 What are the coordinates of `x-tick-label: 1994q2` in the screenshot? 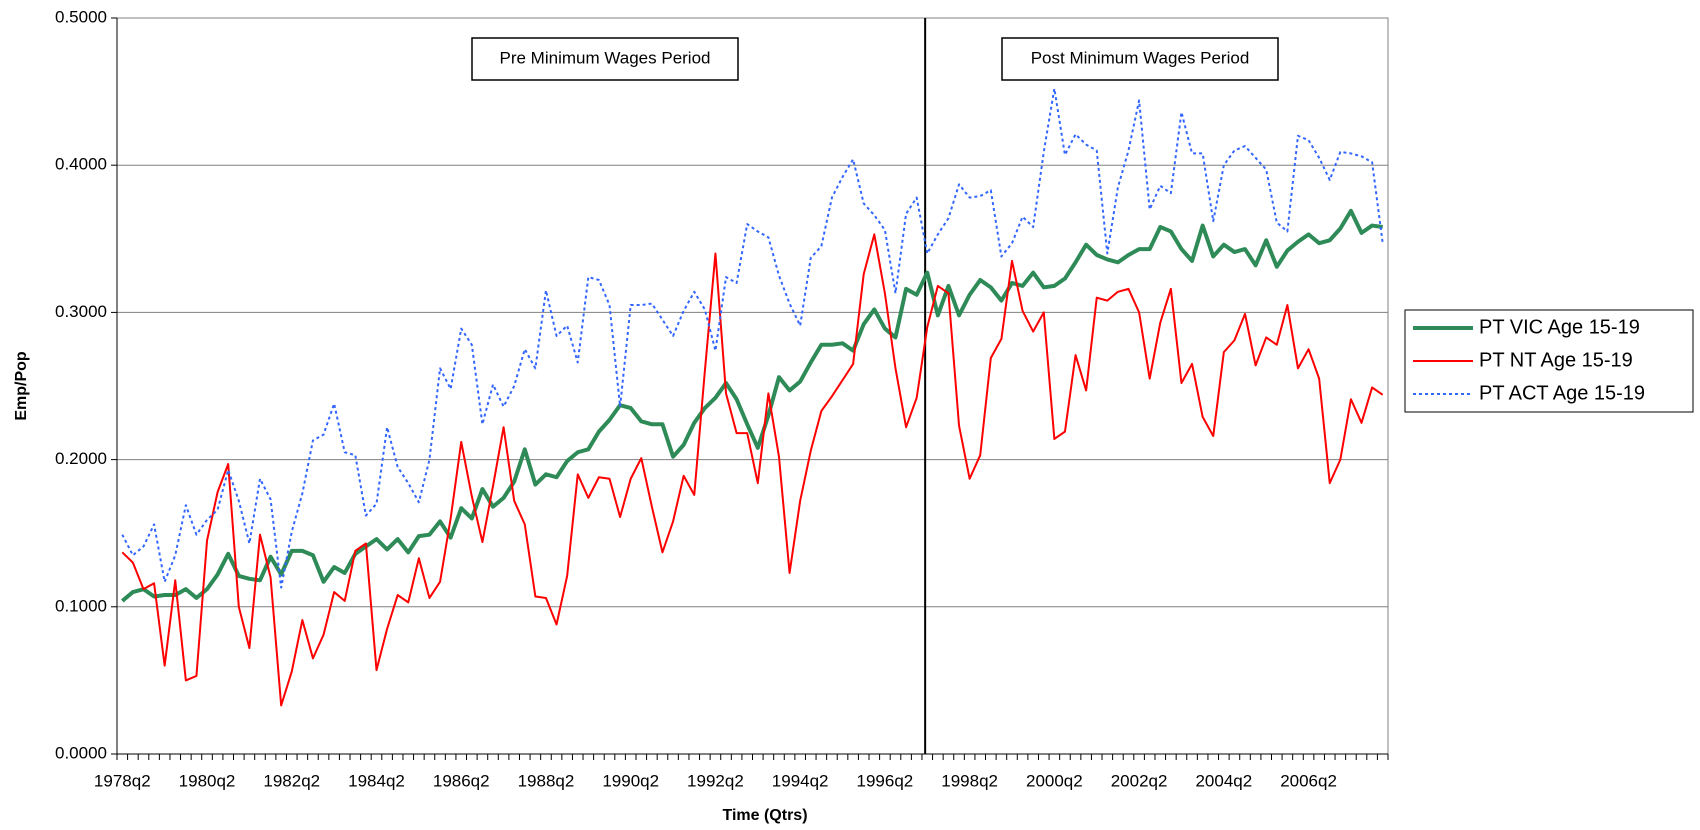 It's located at (800, 780).